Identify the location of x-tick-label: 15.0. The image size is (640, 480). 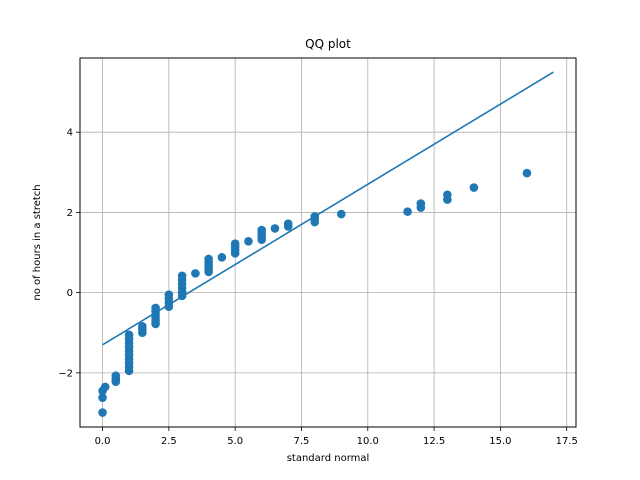
(500, 441).